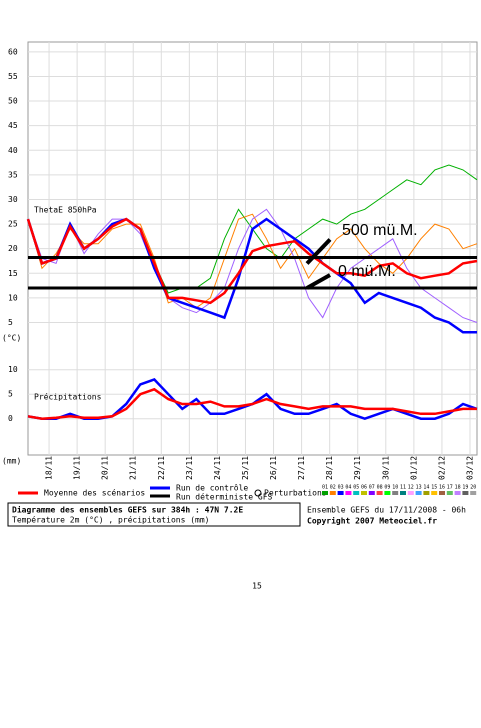  I want to click on legend-label: Run de contrôle, so click(212, 488).